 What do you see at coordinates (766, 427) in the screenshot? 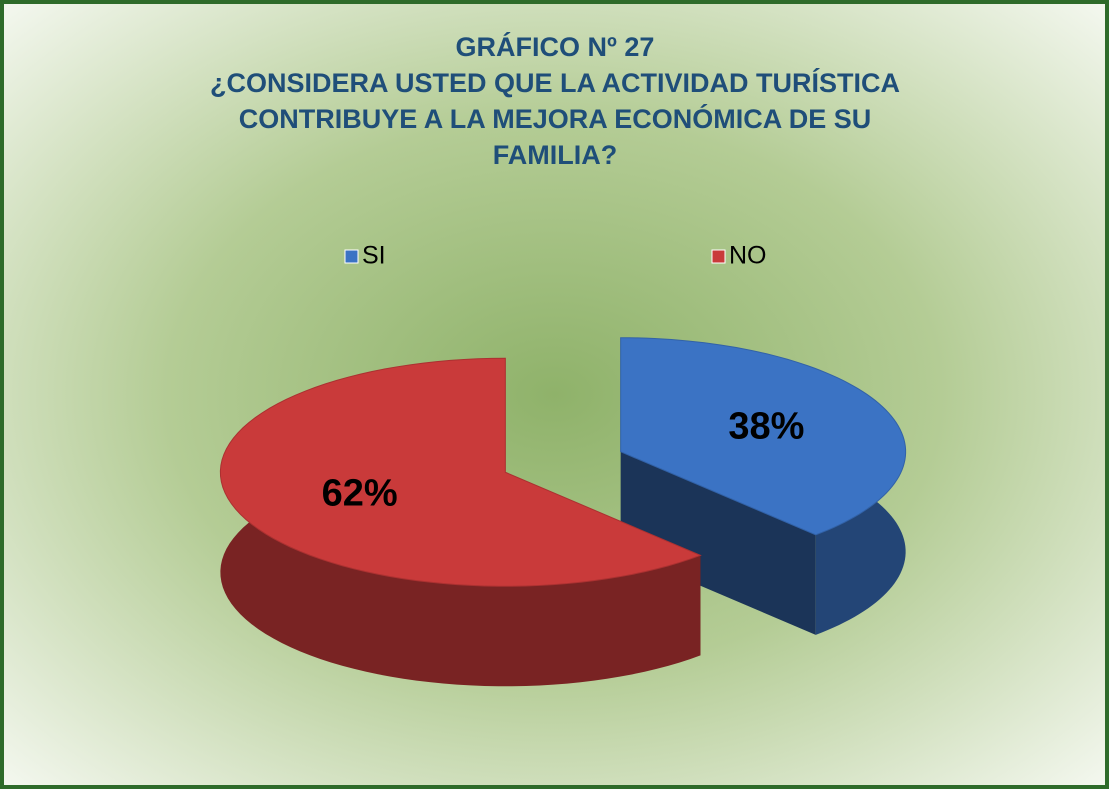
I see `data-label: 38%` at bounding box center [766, 427].